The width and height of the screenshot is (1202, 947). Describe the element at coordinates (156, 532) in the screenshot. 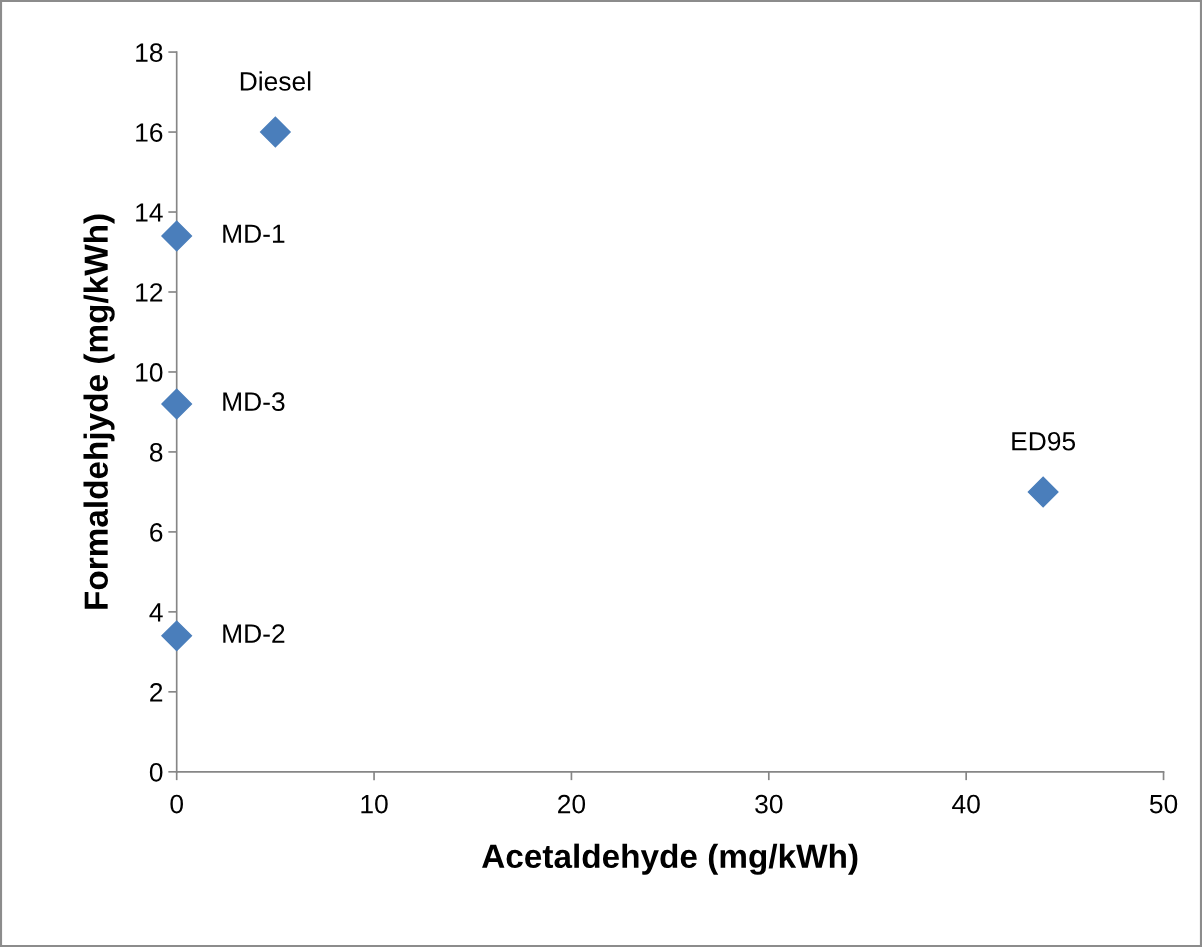

I see `y-tick-label: 6` at that location.